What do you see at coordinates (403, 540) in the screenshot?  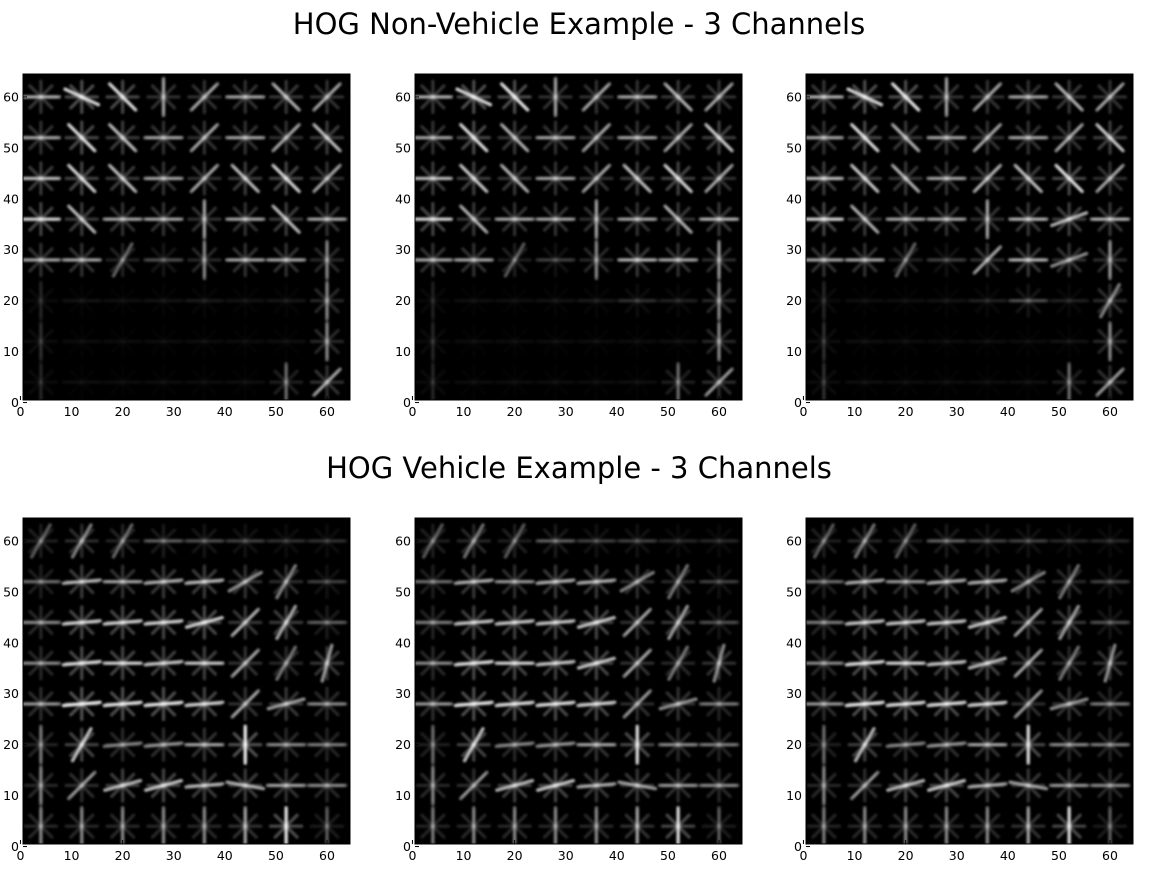 I see `y-tick-label: 60` at bounding box center [403, 540].